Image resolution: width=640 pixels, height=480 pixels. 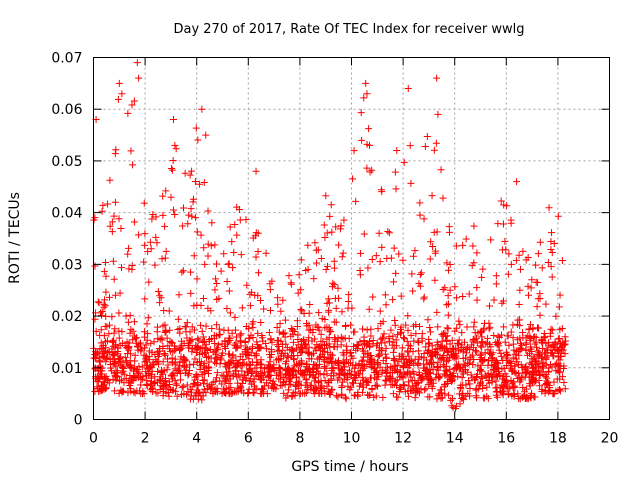 What do you see at coordinates (248, 439) in the screenshot?
I see `x-tick-label: 6` at bounding box center [248, 439].